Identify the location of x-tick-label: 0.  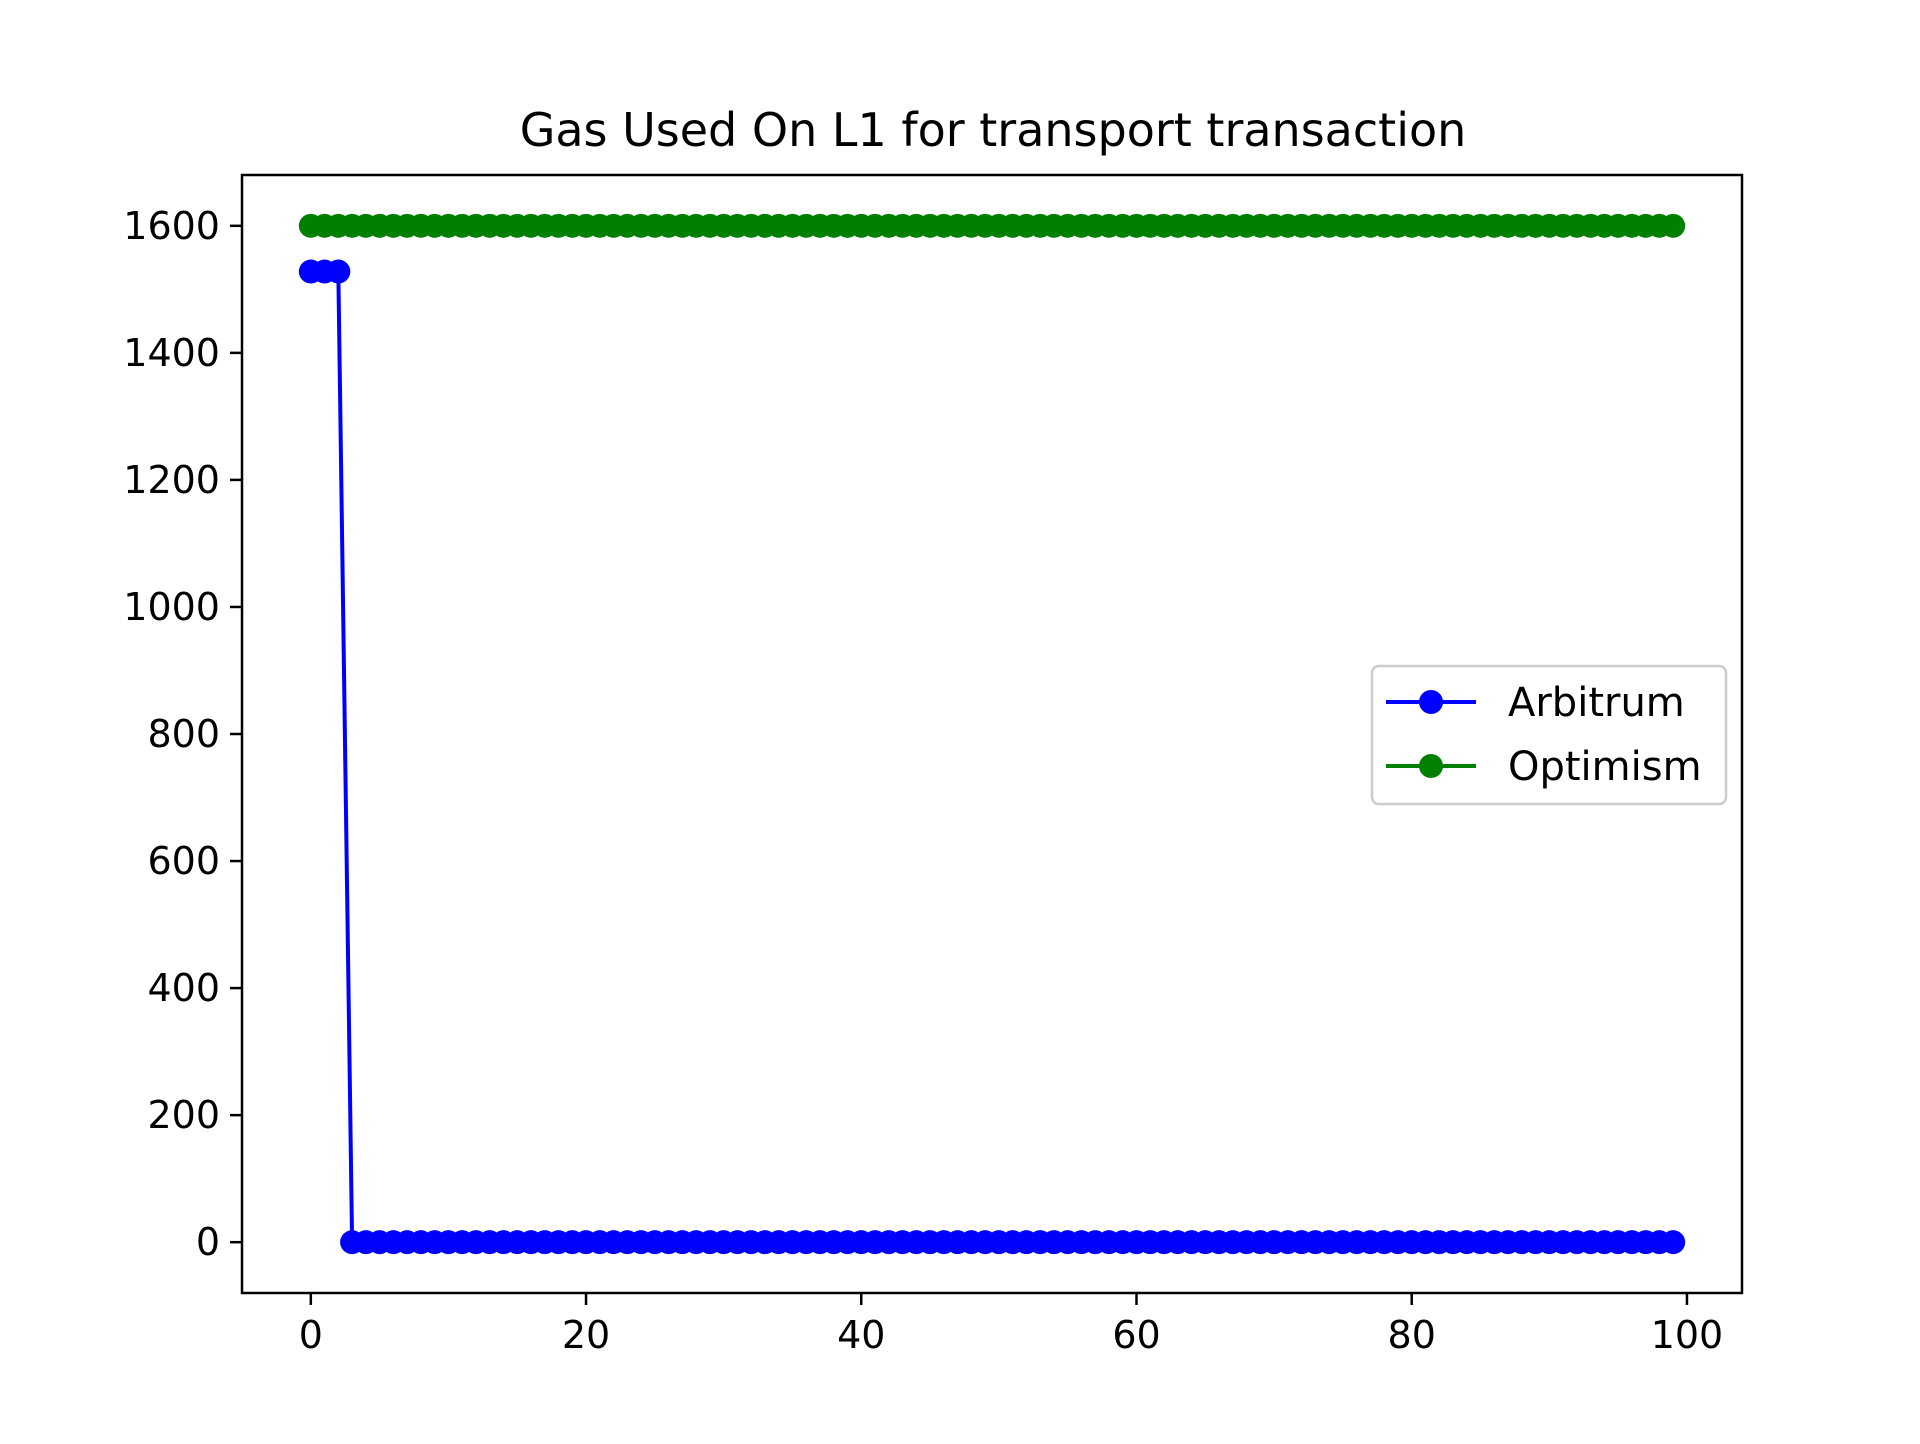
(311, 1335).